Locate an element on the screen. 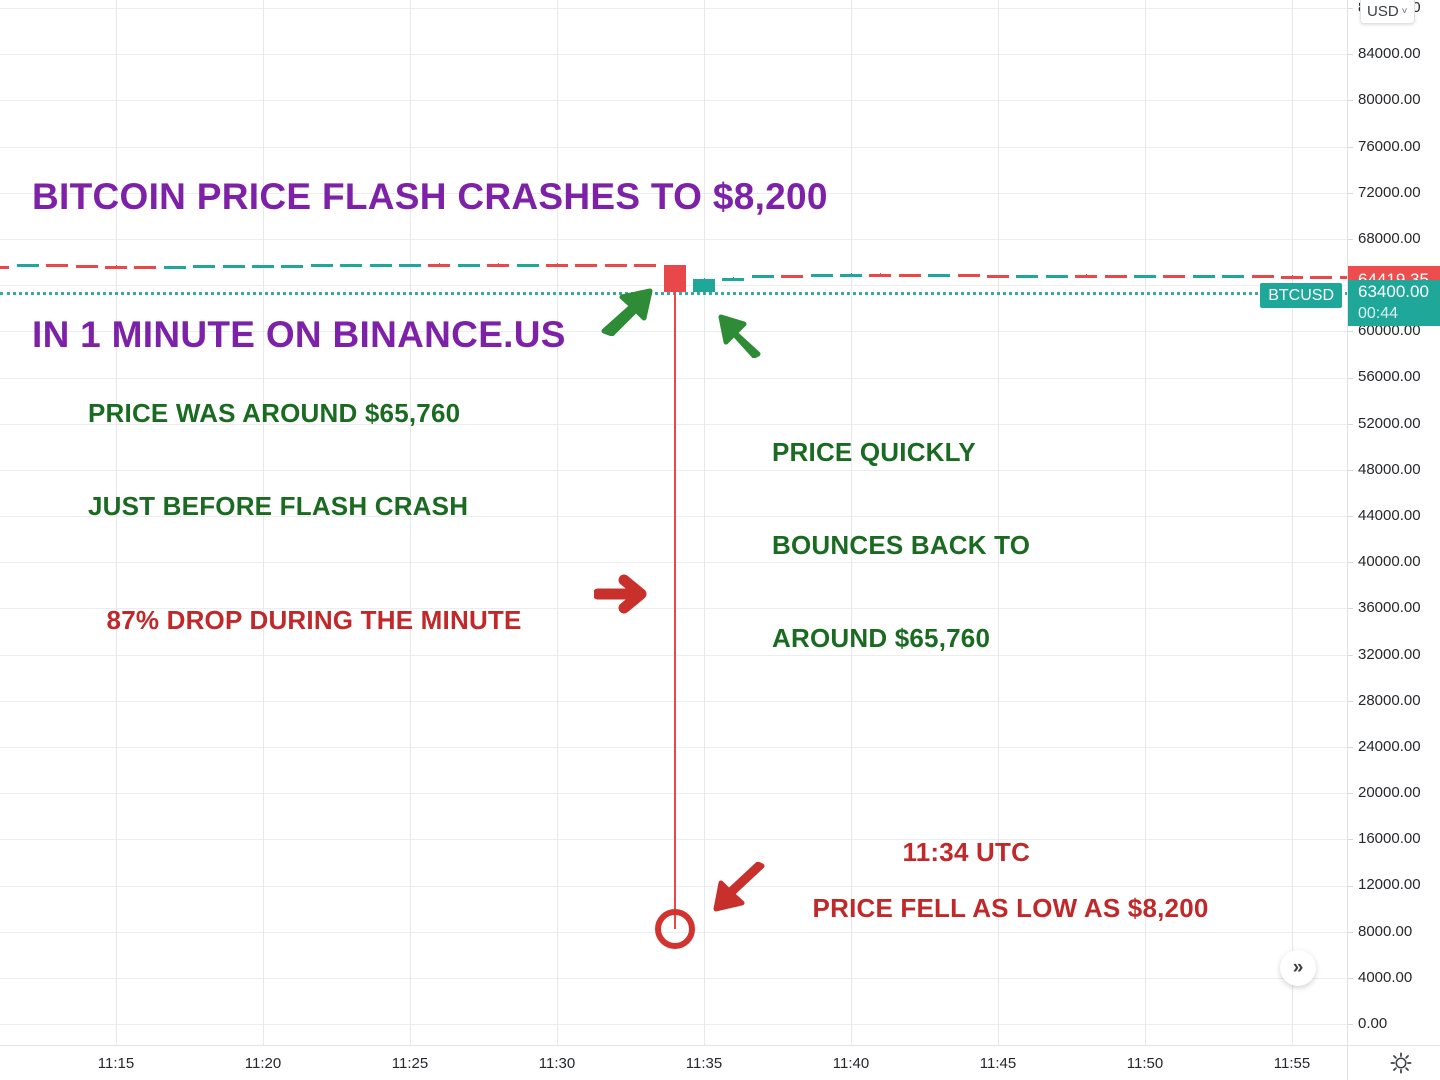  time-tick-label: 11:25 is located at coordinates (410, 1063).